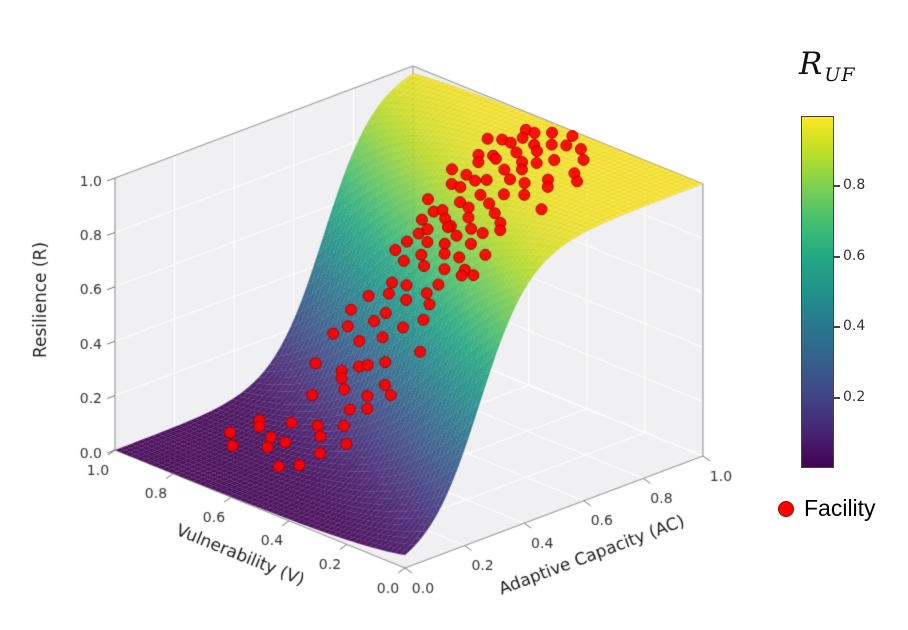 The image size is (908, 630). What do you see at coordinates (817, 292) in the screenshot?
I see `colorbar-gradient` at bounding box center [817, 292].